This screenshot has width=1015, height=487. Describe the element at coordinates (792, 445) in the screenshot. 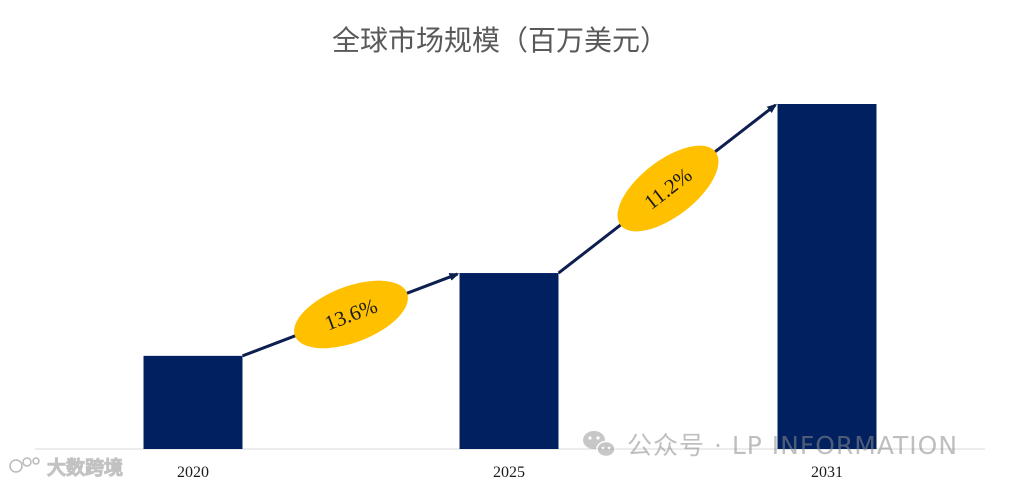

I see `wechat-watermark-text: 公众号 · LP INFORMATION` at that location.